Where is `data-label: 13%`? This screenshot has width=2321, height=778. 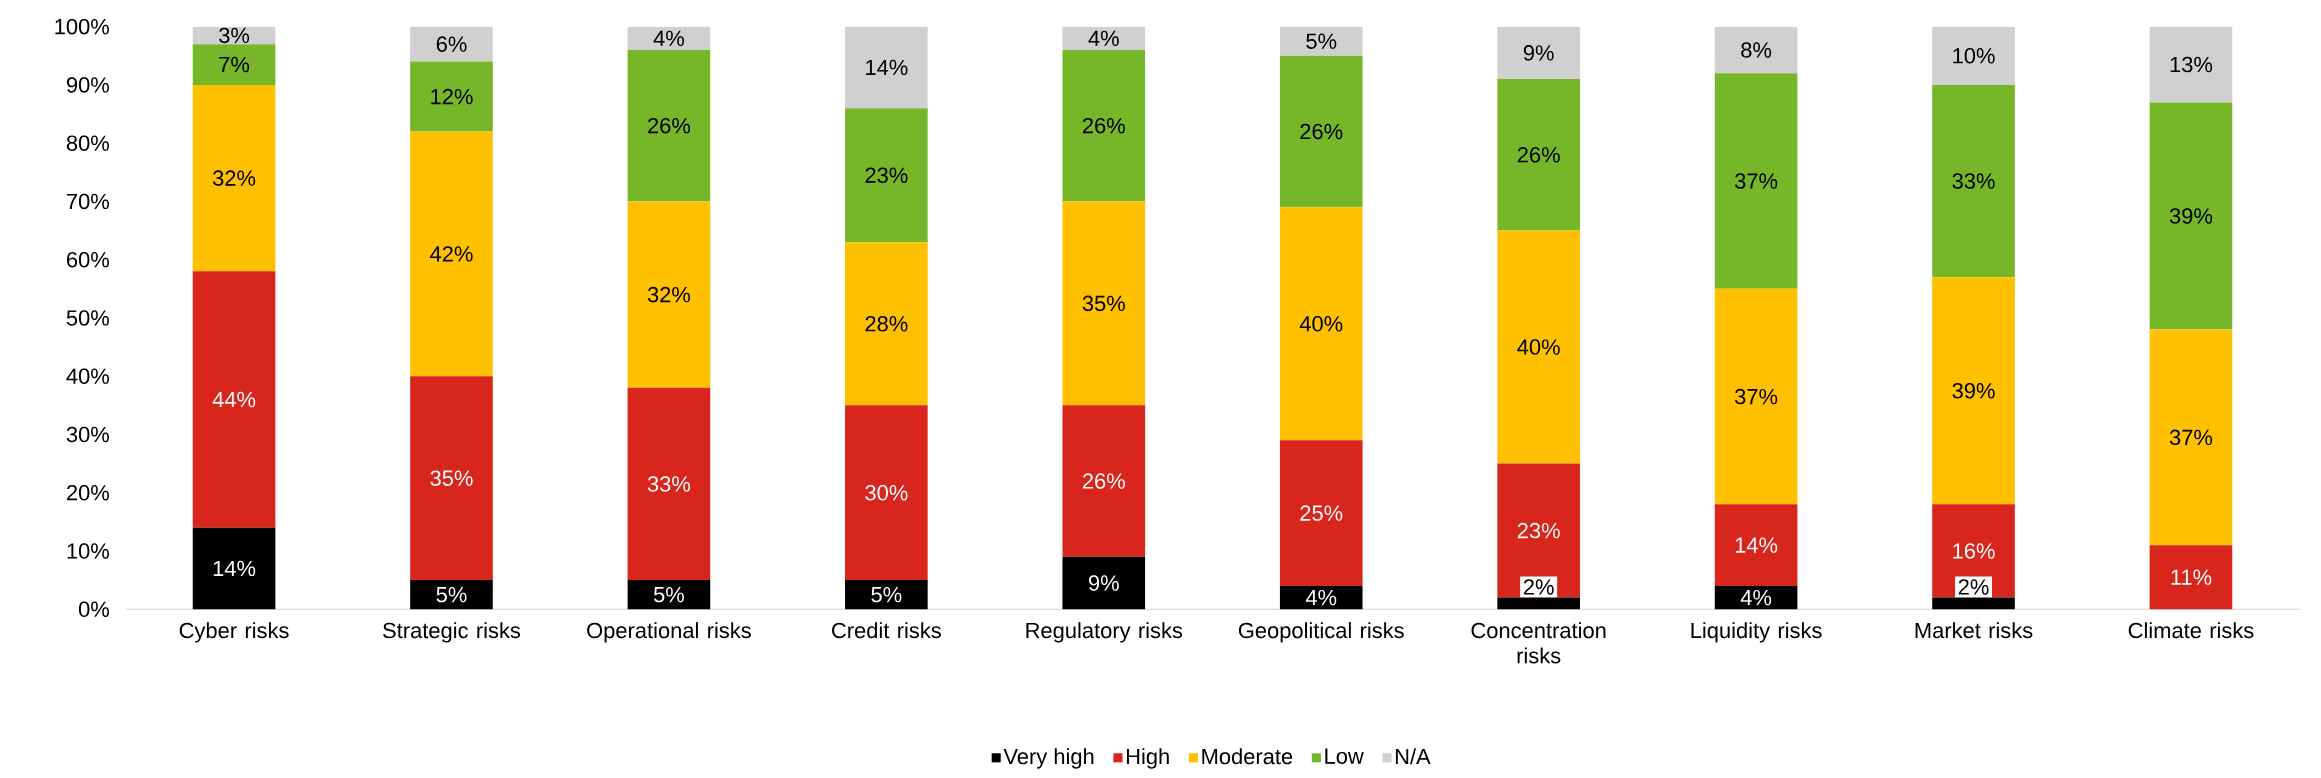
data-label: 13% is located at coordinates (2191, 64).